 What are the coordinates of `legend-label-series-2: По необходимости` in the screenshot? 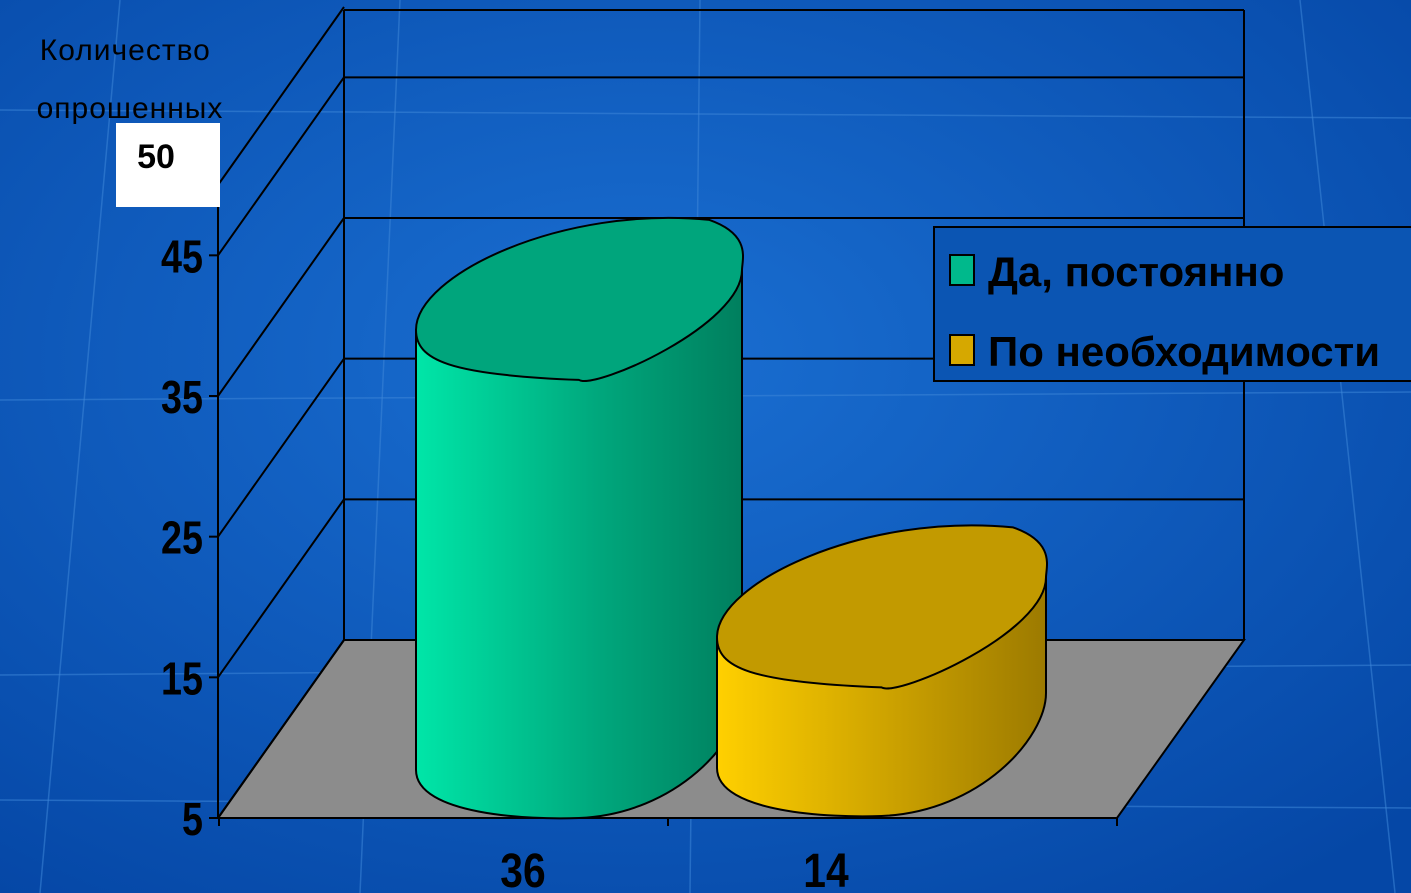 It's located at (1184, 351).